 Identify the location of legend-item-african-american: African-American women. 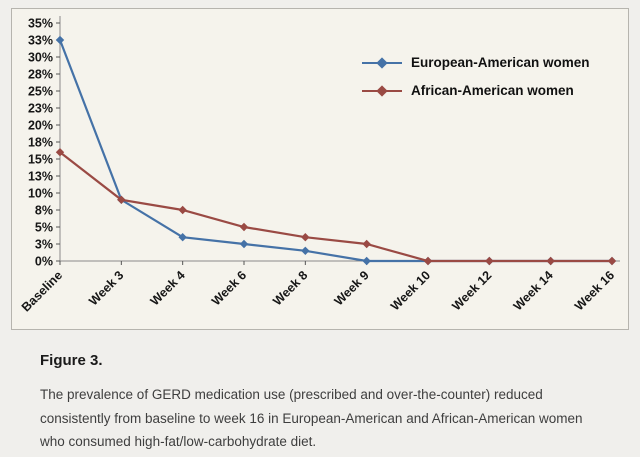
(476, 90).